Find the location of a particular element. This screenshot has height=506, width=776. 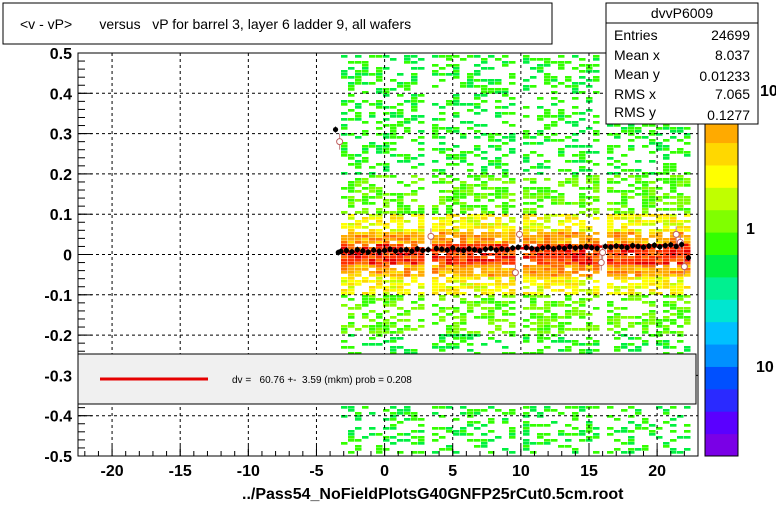

stats-label-mean-y: Mean y is located at coordinates (637, 74).